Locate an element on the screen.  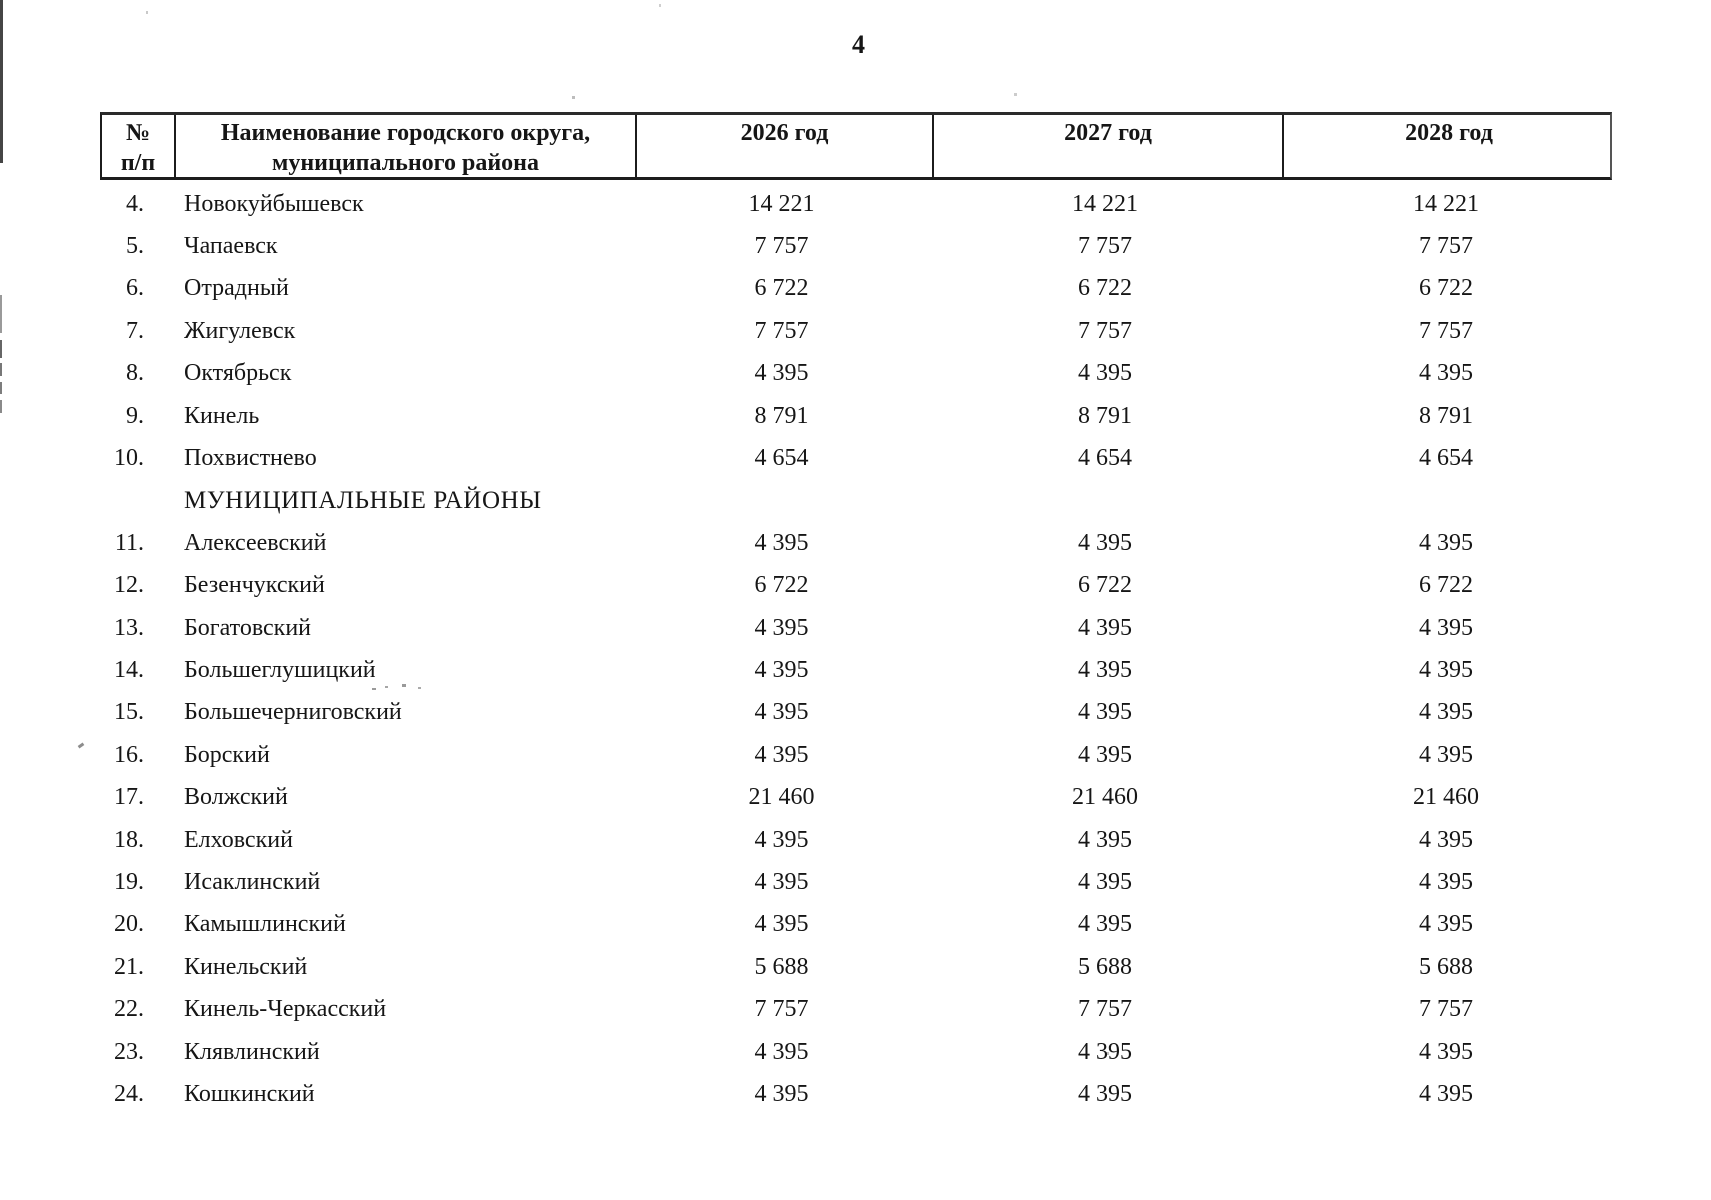
cell-district-name: Исаклинский is located at coordinates (252, 881).